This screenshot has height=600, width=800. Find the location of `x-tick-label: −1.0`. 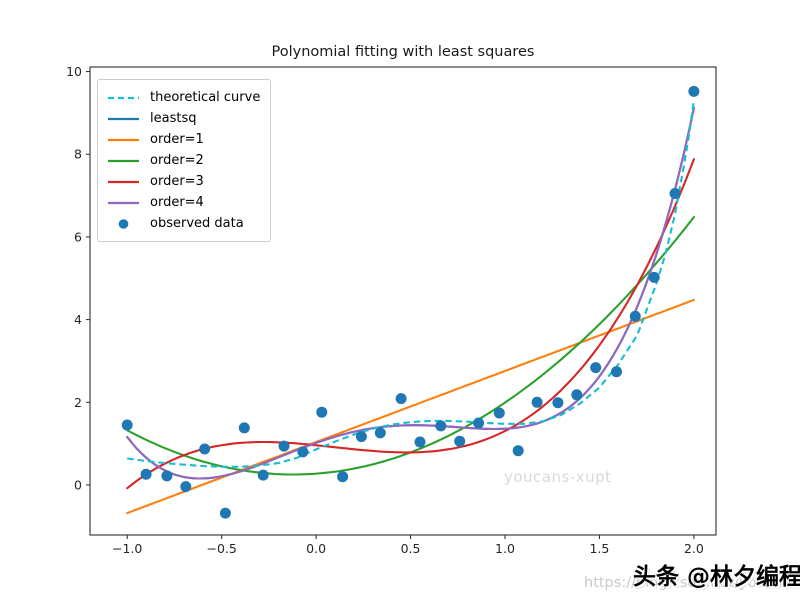

x-tick-label: −1.0 is located at coordinates (127, 548).